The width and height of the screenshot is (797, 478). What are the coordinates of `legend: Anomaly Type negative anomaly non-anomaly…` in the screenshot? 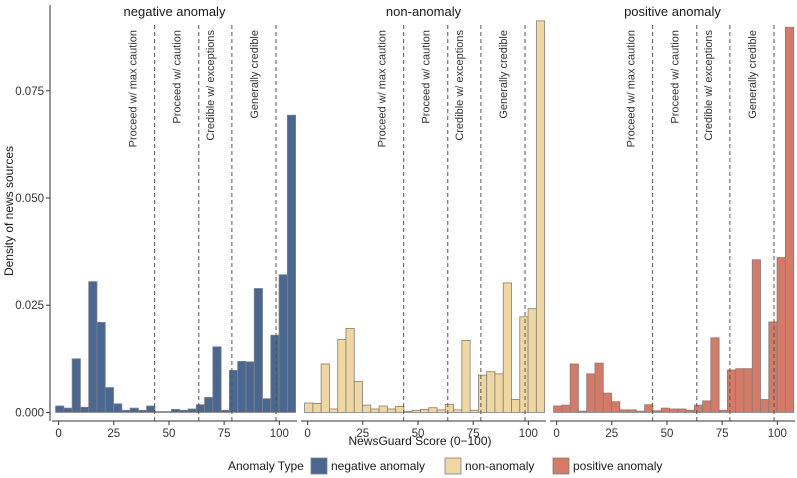 It's located at (445, 466).